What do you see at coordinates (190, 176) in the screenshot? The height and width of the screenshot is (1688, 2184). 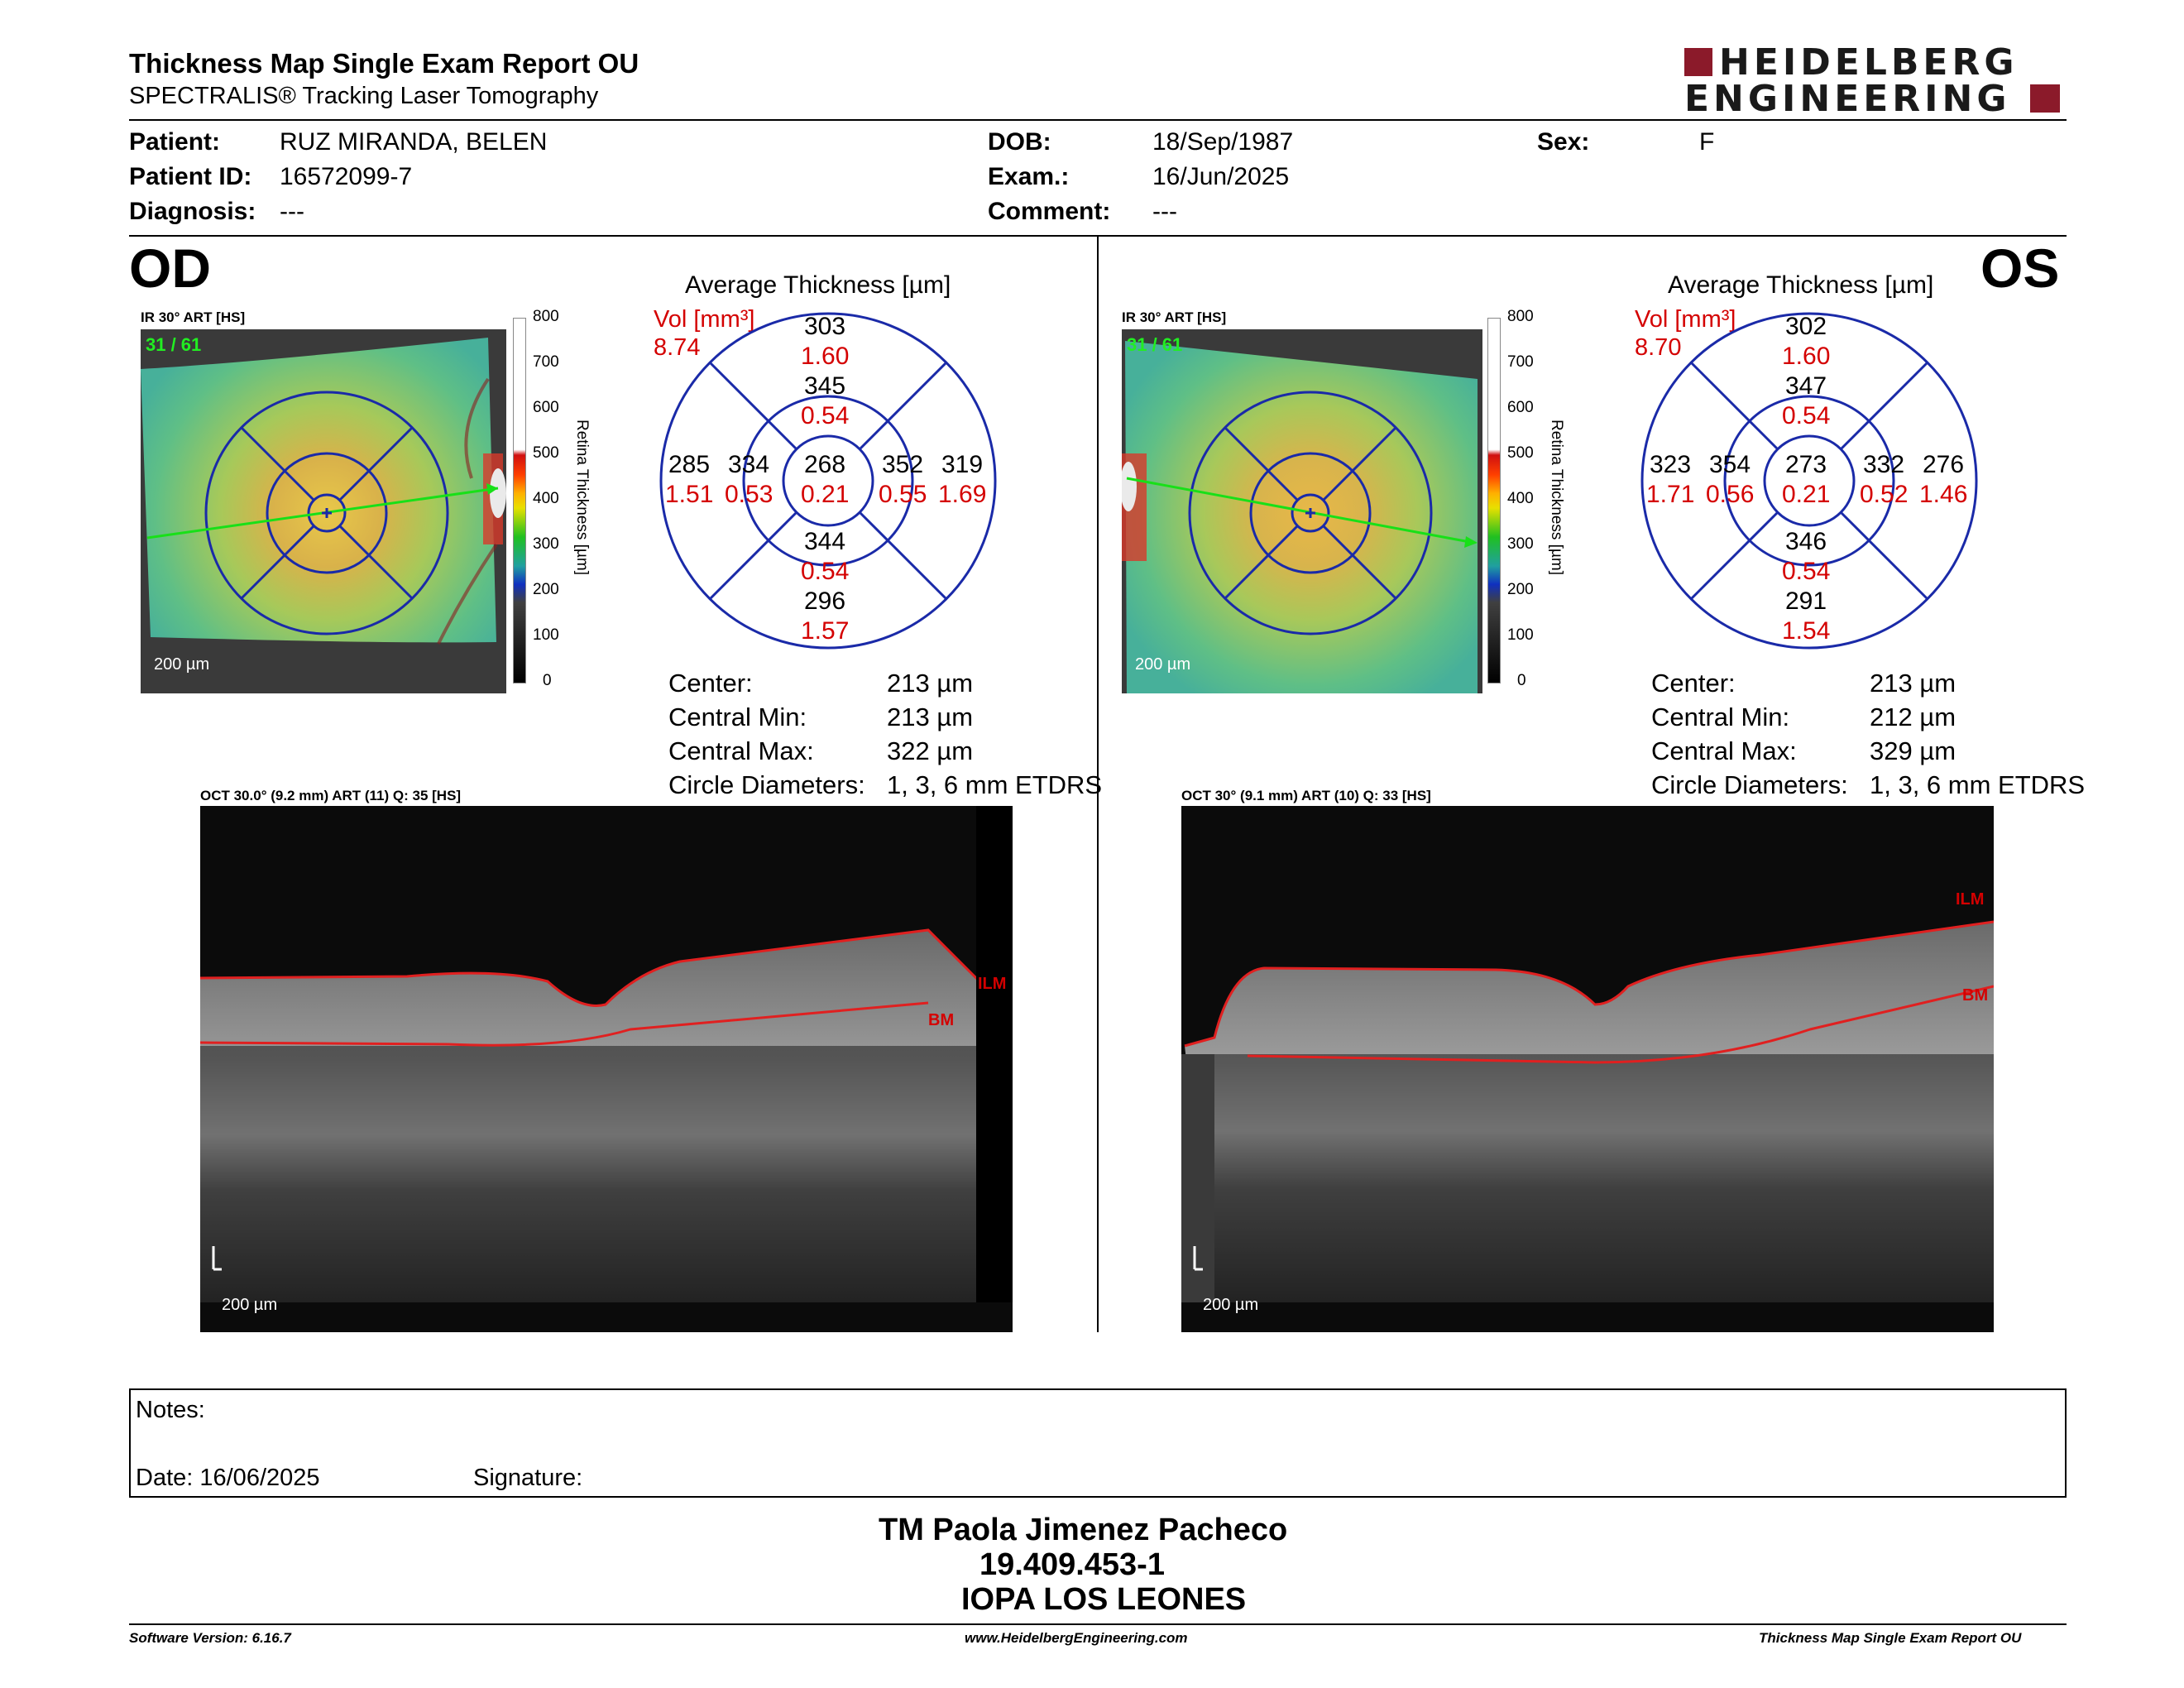 I see `patient-id-label: Patient ID:` at bounding box center [190, 176].